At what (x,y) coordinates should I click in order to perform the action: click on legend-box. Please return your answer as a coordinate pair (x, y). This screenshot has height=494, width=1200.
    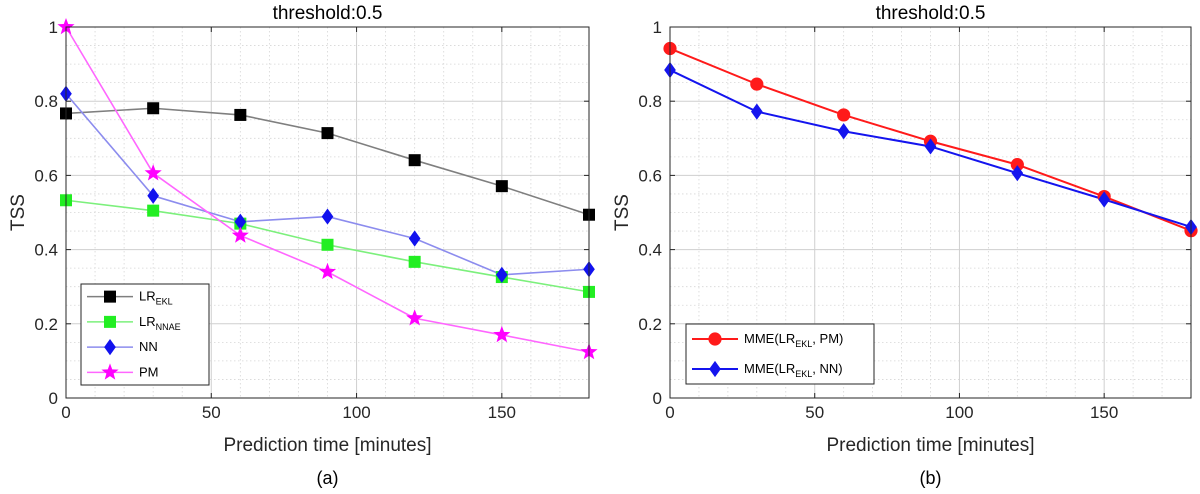
    Looking at the image, I should click on (145, 334).